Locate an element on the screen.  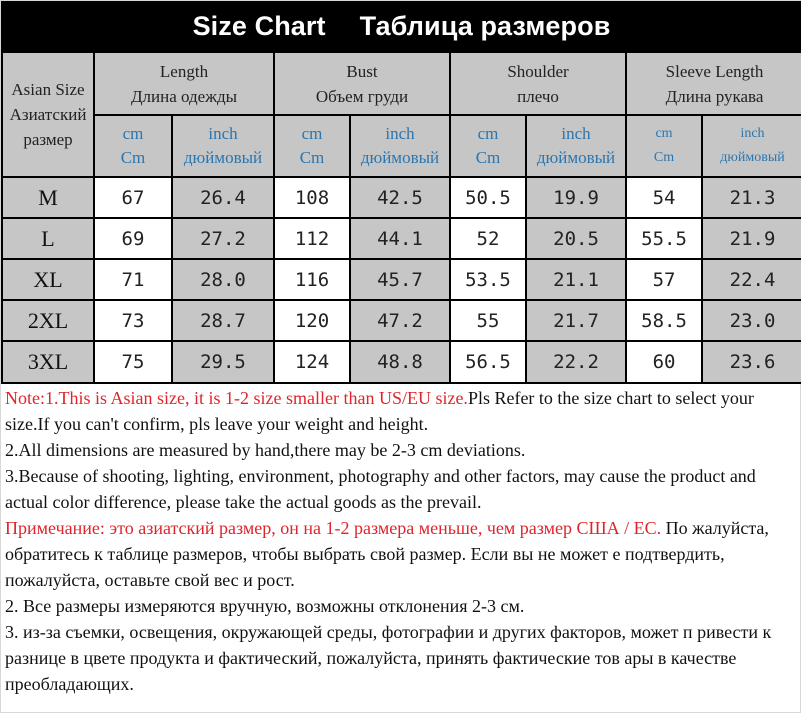
sleeve-length-header: Sleeve Length Длина рукава is located at coordinates (713, 83).